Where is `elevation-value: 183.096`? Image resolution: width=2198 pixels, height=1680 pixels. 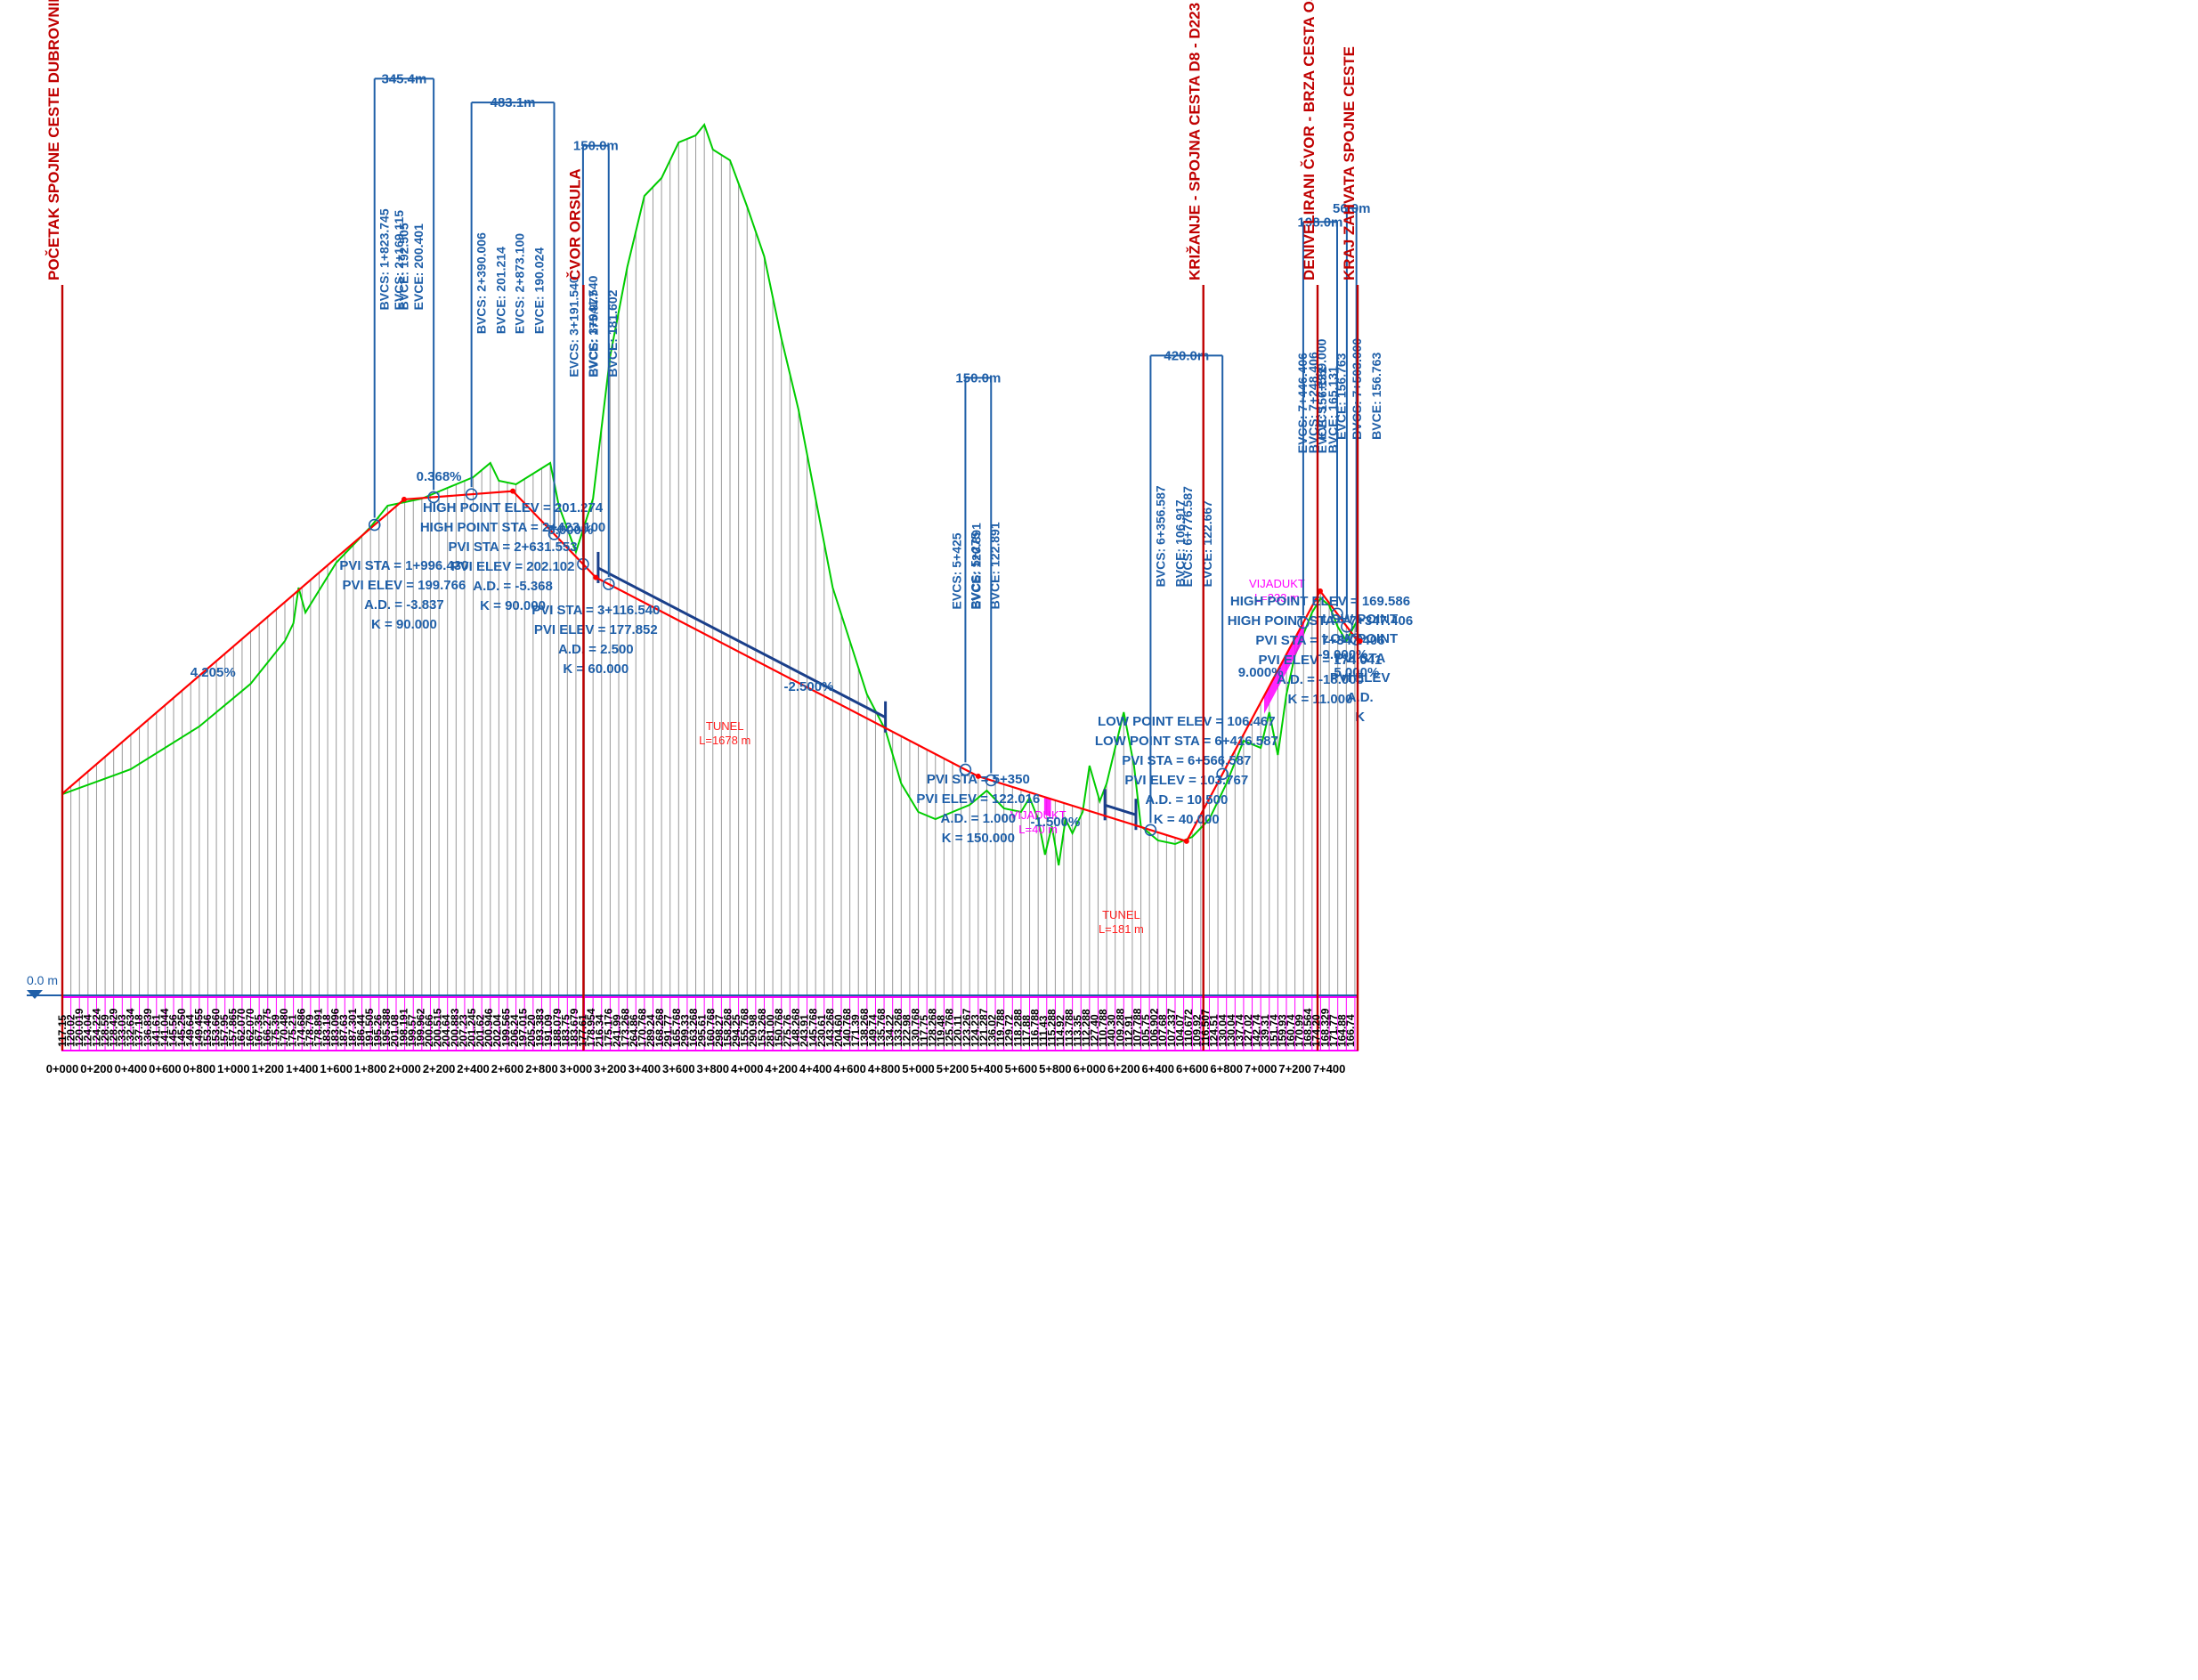 elevation-value: 183.096 is located at coordinates (335, 1027).